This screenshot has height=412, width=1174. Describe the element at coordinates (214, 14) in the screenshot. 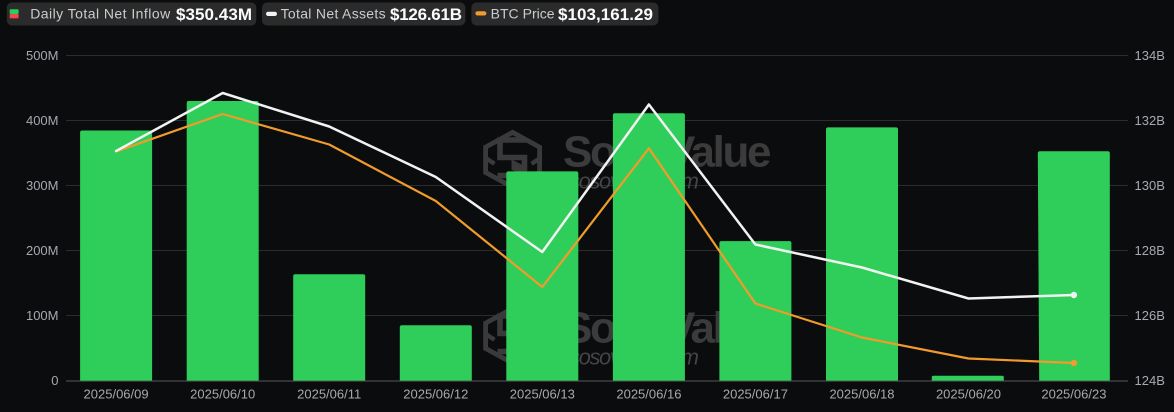

I see `svg-text: $350.43M` at that location.